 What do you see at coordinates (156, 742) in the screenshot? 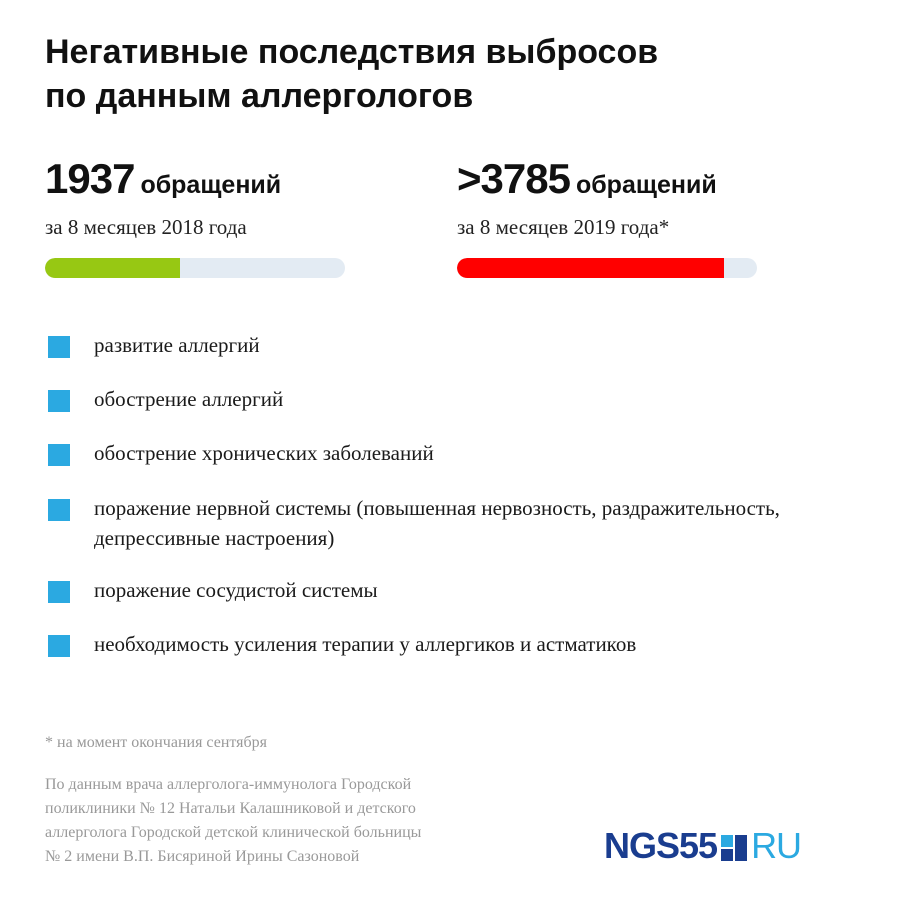
I see `footnote: * на момент окончания сентября` at bounding box center [156, 742].